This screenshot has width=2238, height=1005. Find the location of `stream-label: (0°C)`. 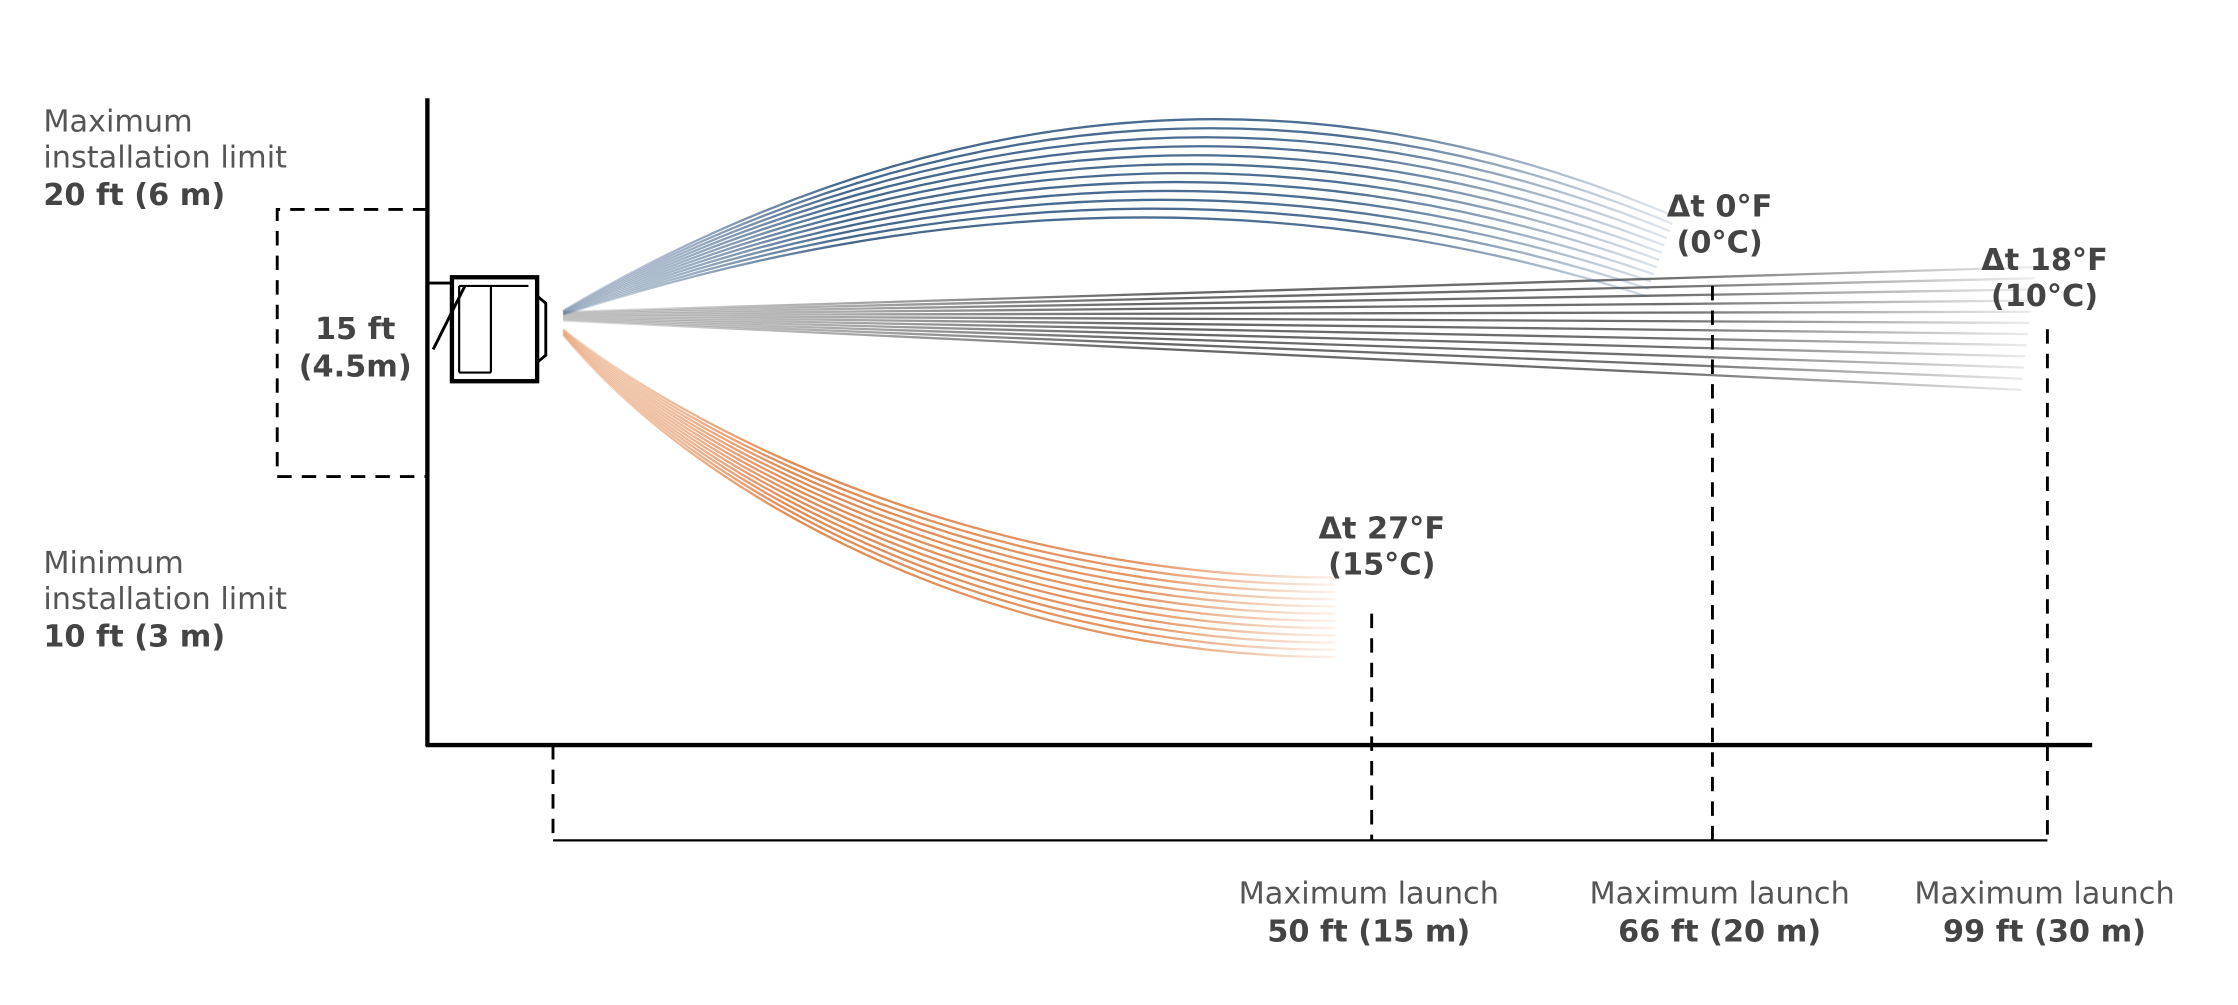

stream-label: (0°C) is located at coordinates (1720, 243).